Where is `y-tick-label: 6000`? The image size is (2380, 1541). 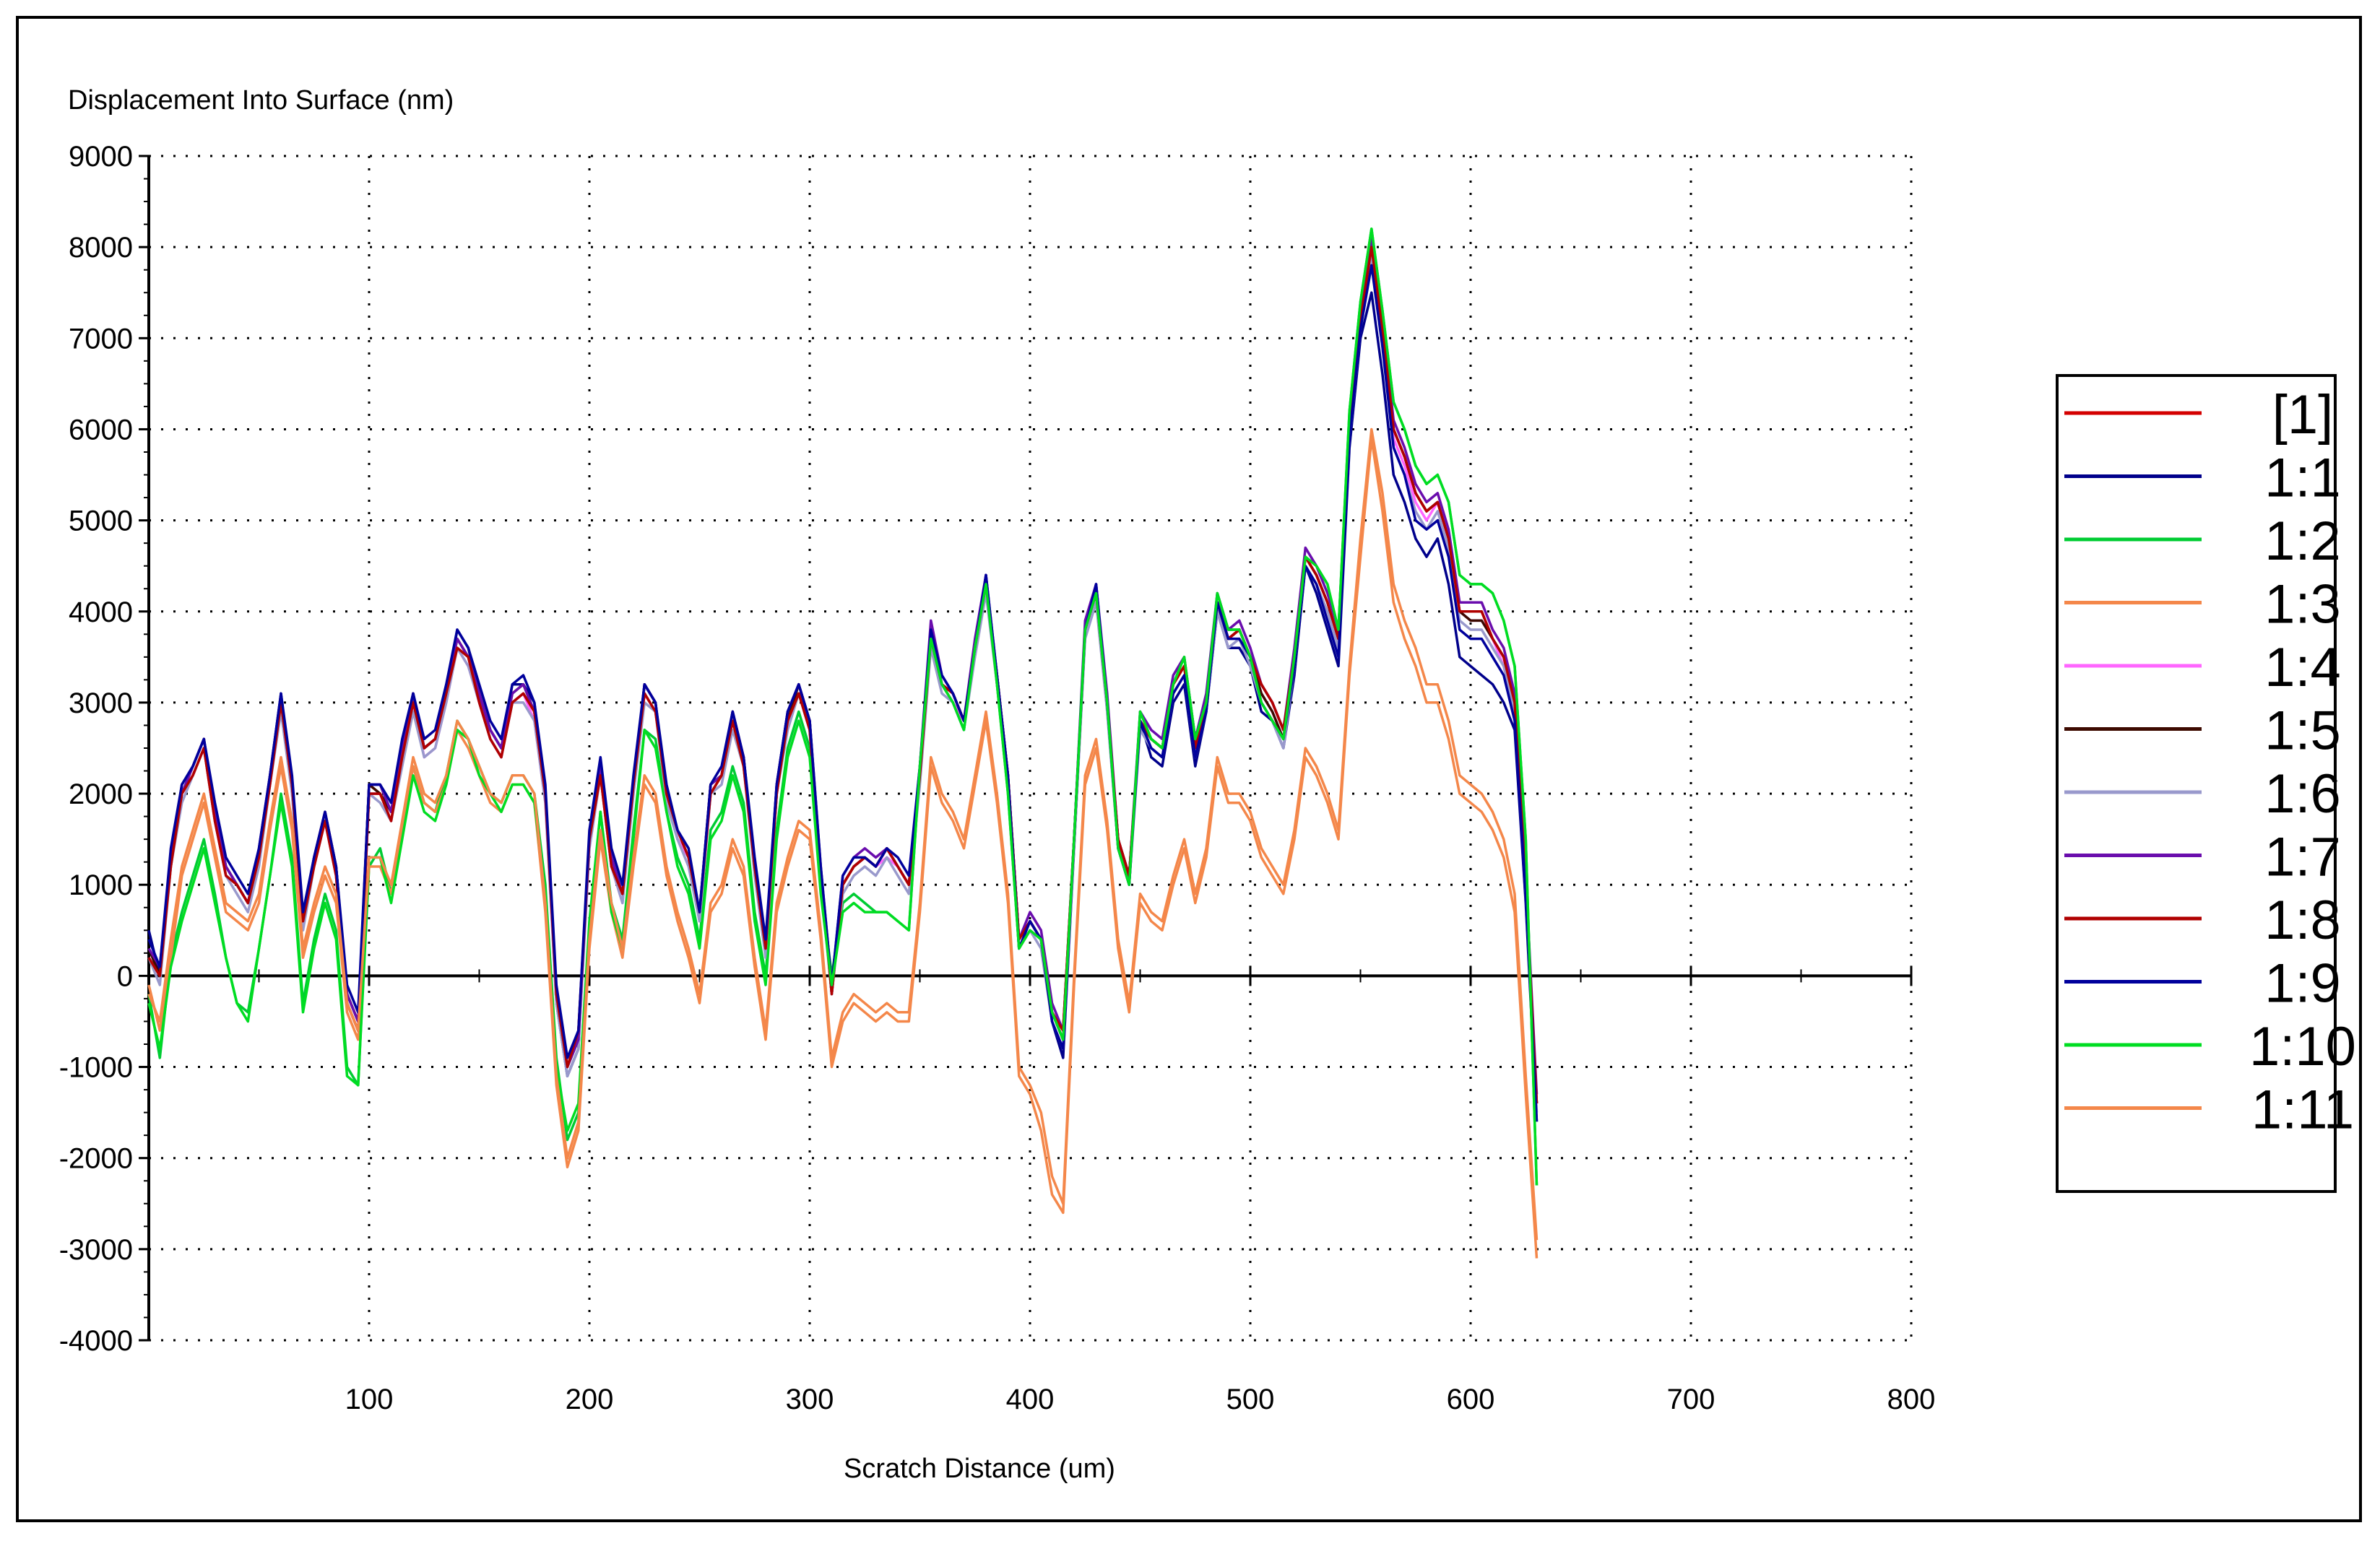 y-tick-label: 6000 is located at coordinates (101, 430).